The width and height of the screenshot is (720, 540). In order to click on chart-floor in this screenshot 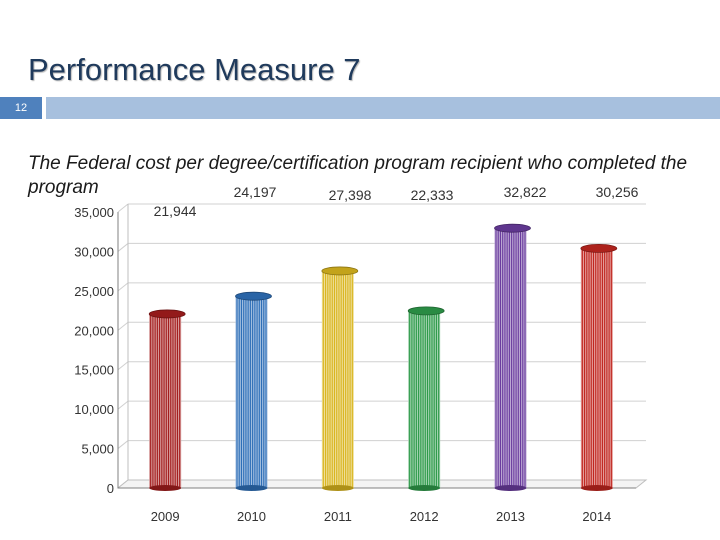, I will do `click(382, 484)`.